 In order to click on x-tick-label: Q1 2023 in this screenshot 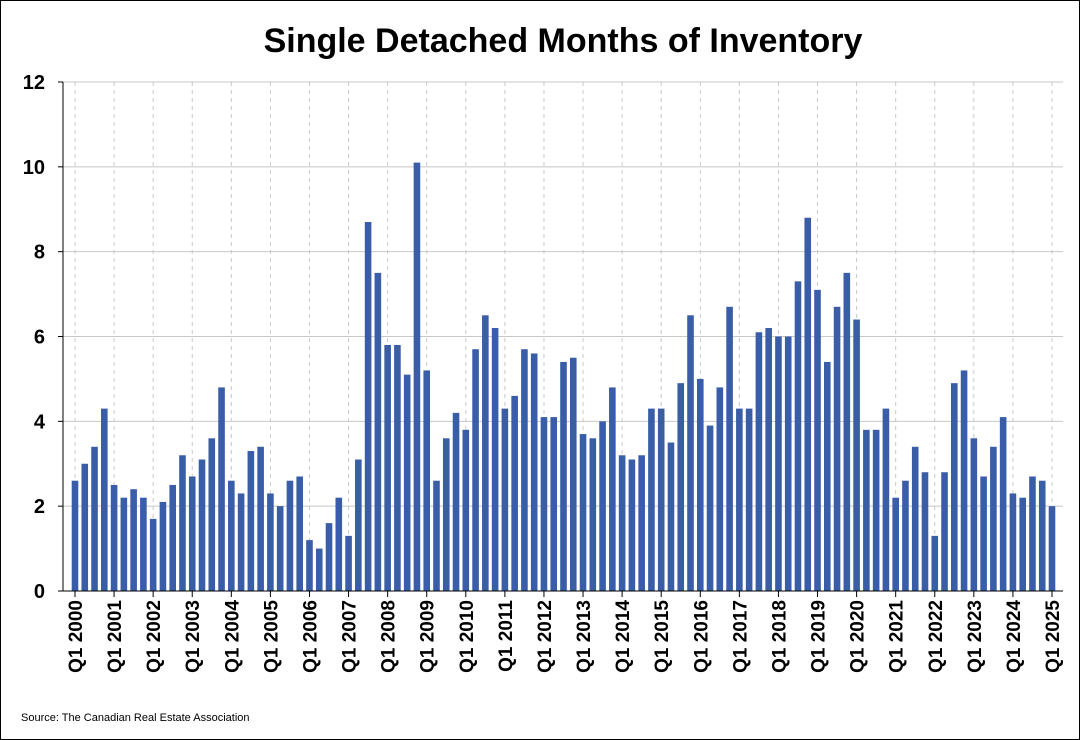, I will do `click(975, 636)`.